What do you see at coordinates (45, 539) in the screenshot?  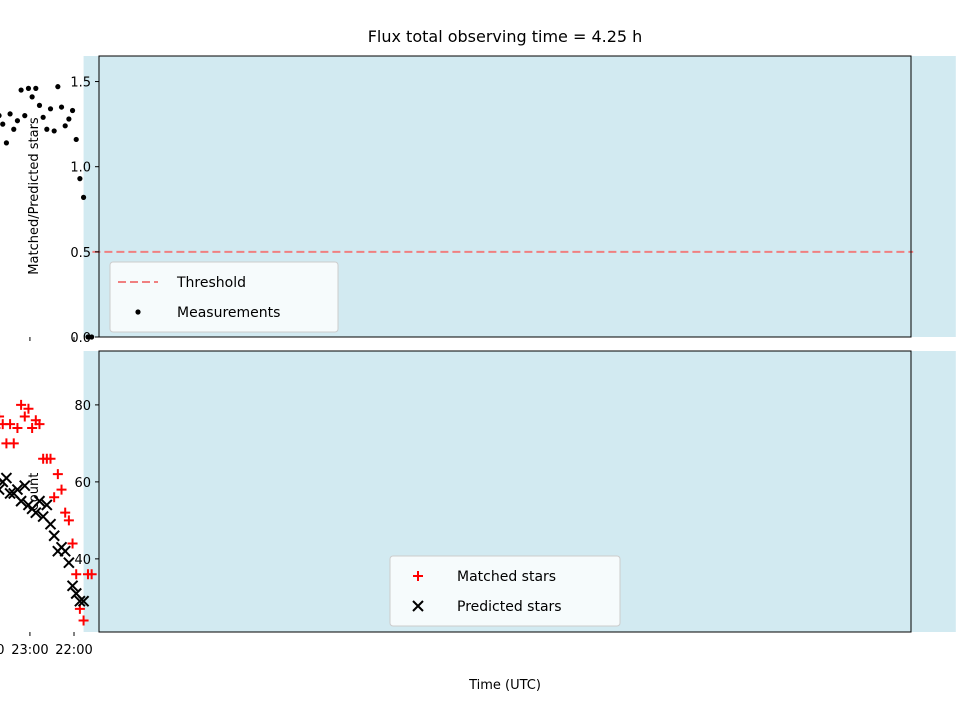 I see `series-predicted-stars` at bounding box center [45, 539].